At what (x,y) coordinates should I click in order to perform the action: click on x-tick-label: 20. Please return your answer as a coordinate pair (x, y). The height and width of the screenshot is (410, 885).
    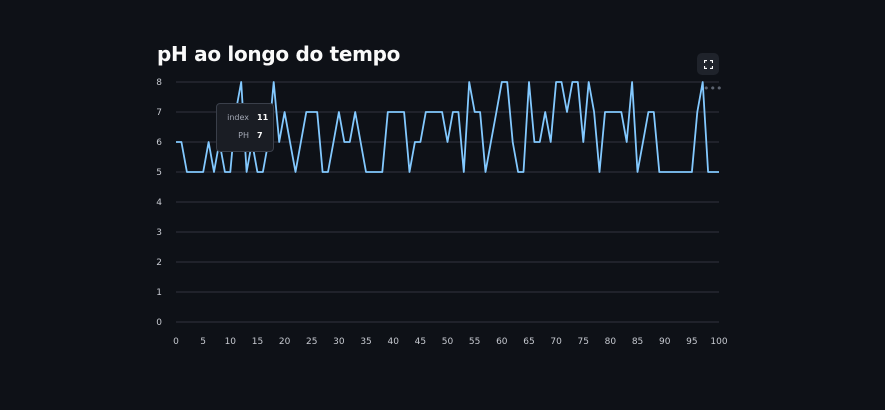
    Looking at the image, I should click on (285, 342).